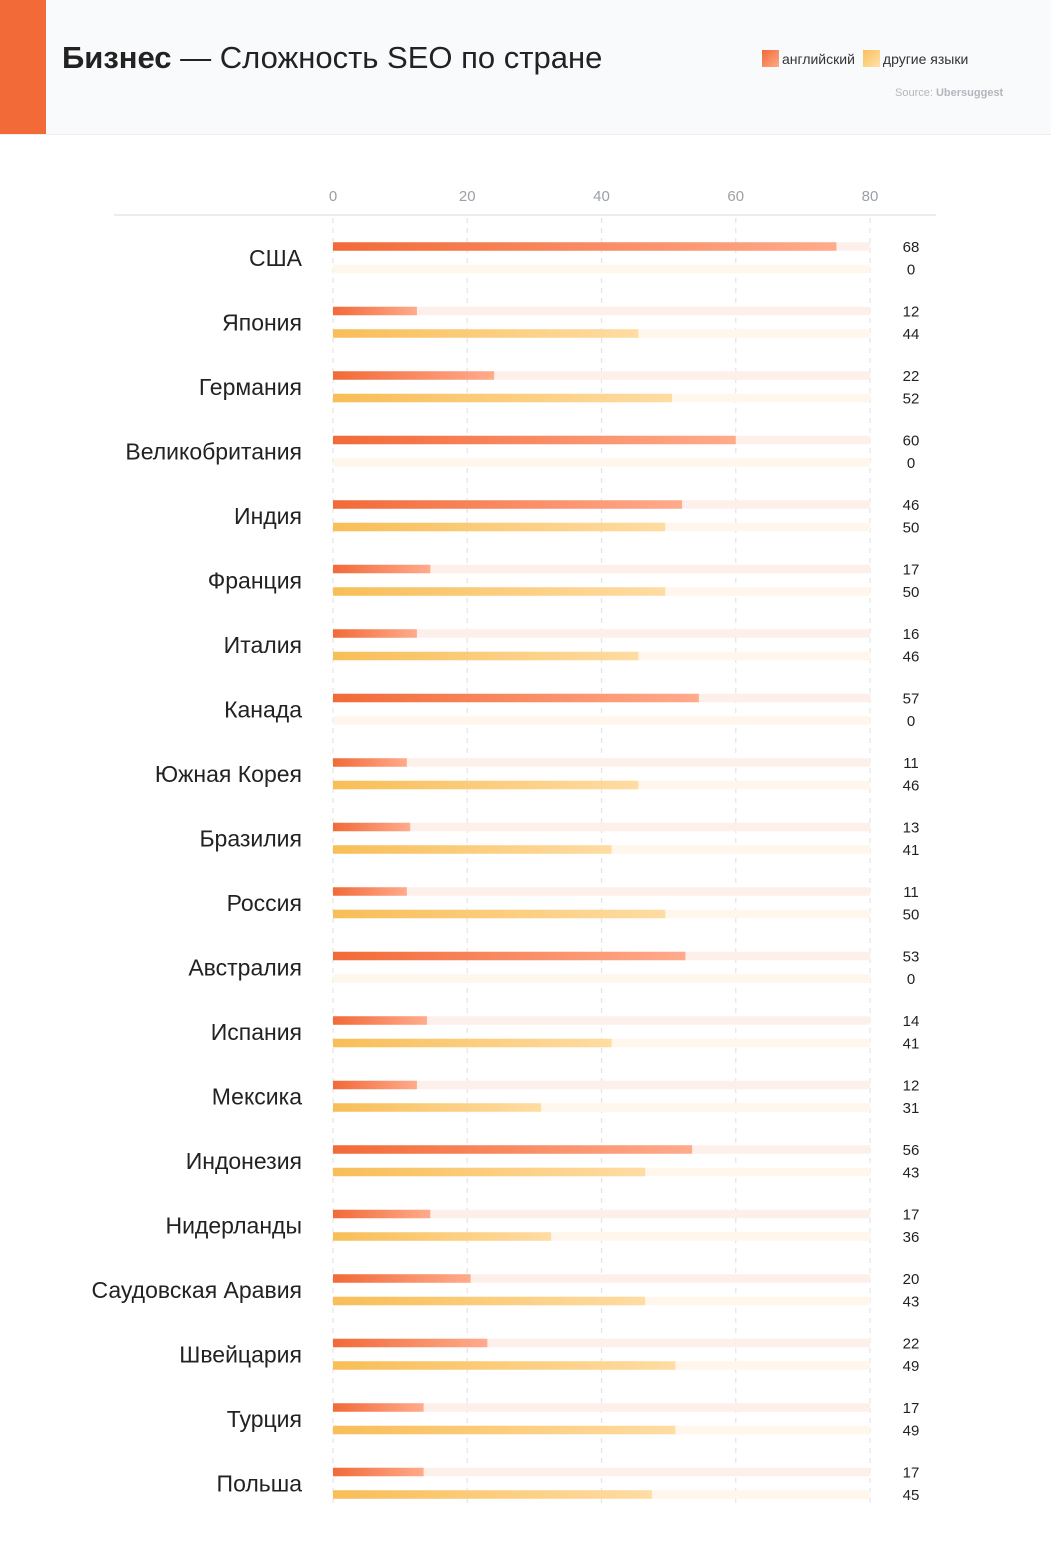 This screenshot has width=1051, height=1567. What do you see at coordinates (911, 892) in the screenshot?
I see `value-label-english: 11` at bounding box center [911, 892].